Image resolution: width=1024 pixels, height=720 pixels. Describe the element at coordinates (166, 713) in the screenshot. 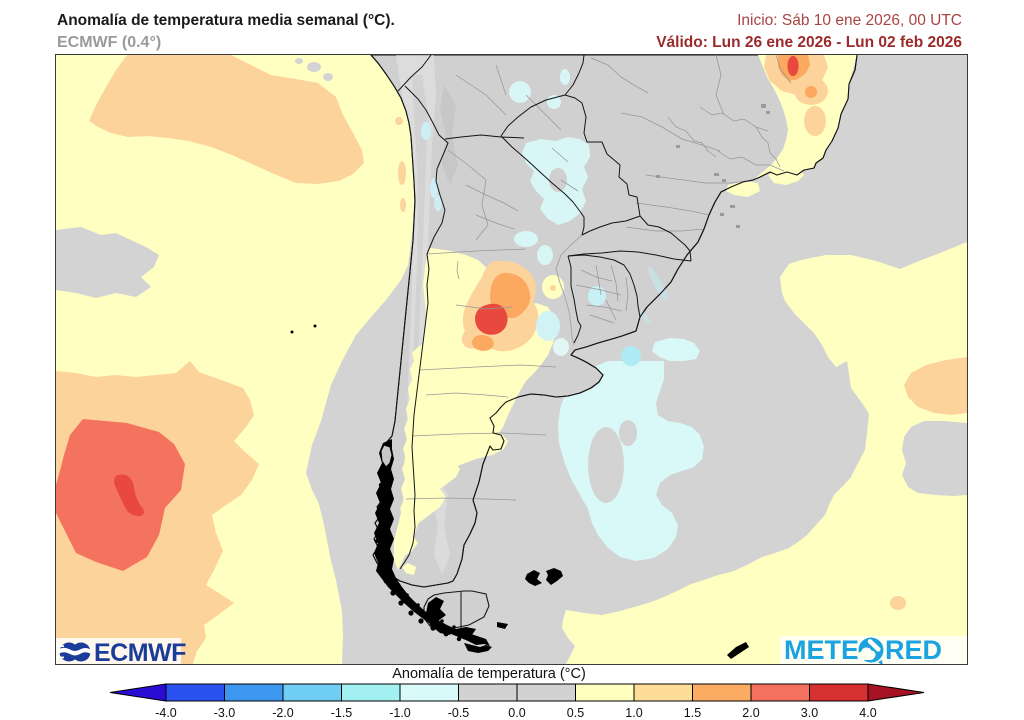

I see `svg-text: -4.0` at that location.